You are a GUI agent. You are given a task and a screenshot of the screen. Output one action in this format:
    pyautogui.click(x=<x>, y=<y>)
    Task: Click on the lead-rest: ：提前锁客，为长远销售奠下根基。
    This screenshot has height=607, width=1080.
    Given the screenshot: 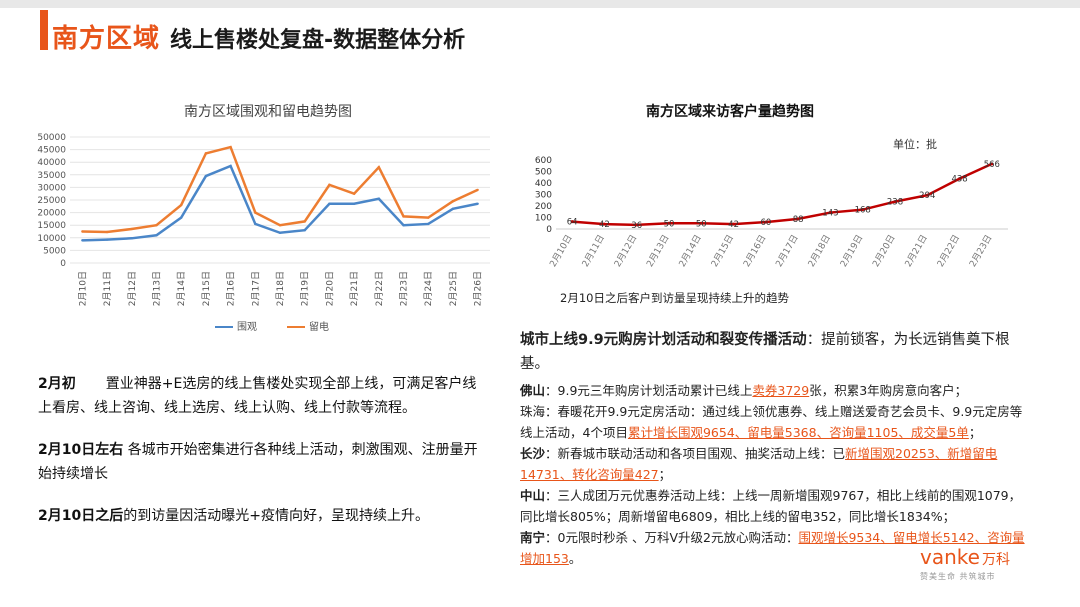 What is the action you would take?
    pyautogui.click(x=765, y=352)
    